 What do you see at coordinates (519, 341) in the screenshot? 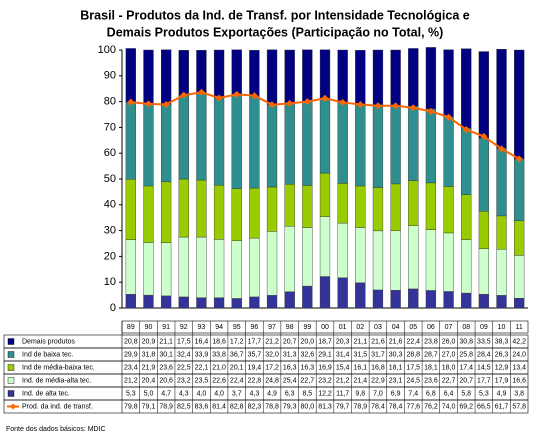
I see `table-cell: 42,2` at bounding box center [519, 341].